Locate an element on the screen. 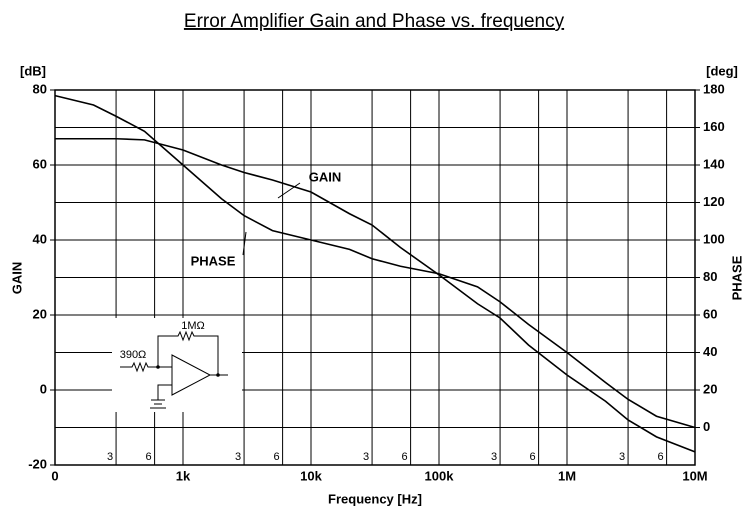 The width and height of the screenshot is (749, 512). y2-axis-label: PHASE is located at coordinates (736, 277).